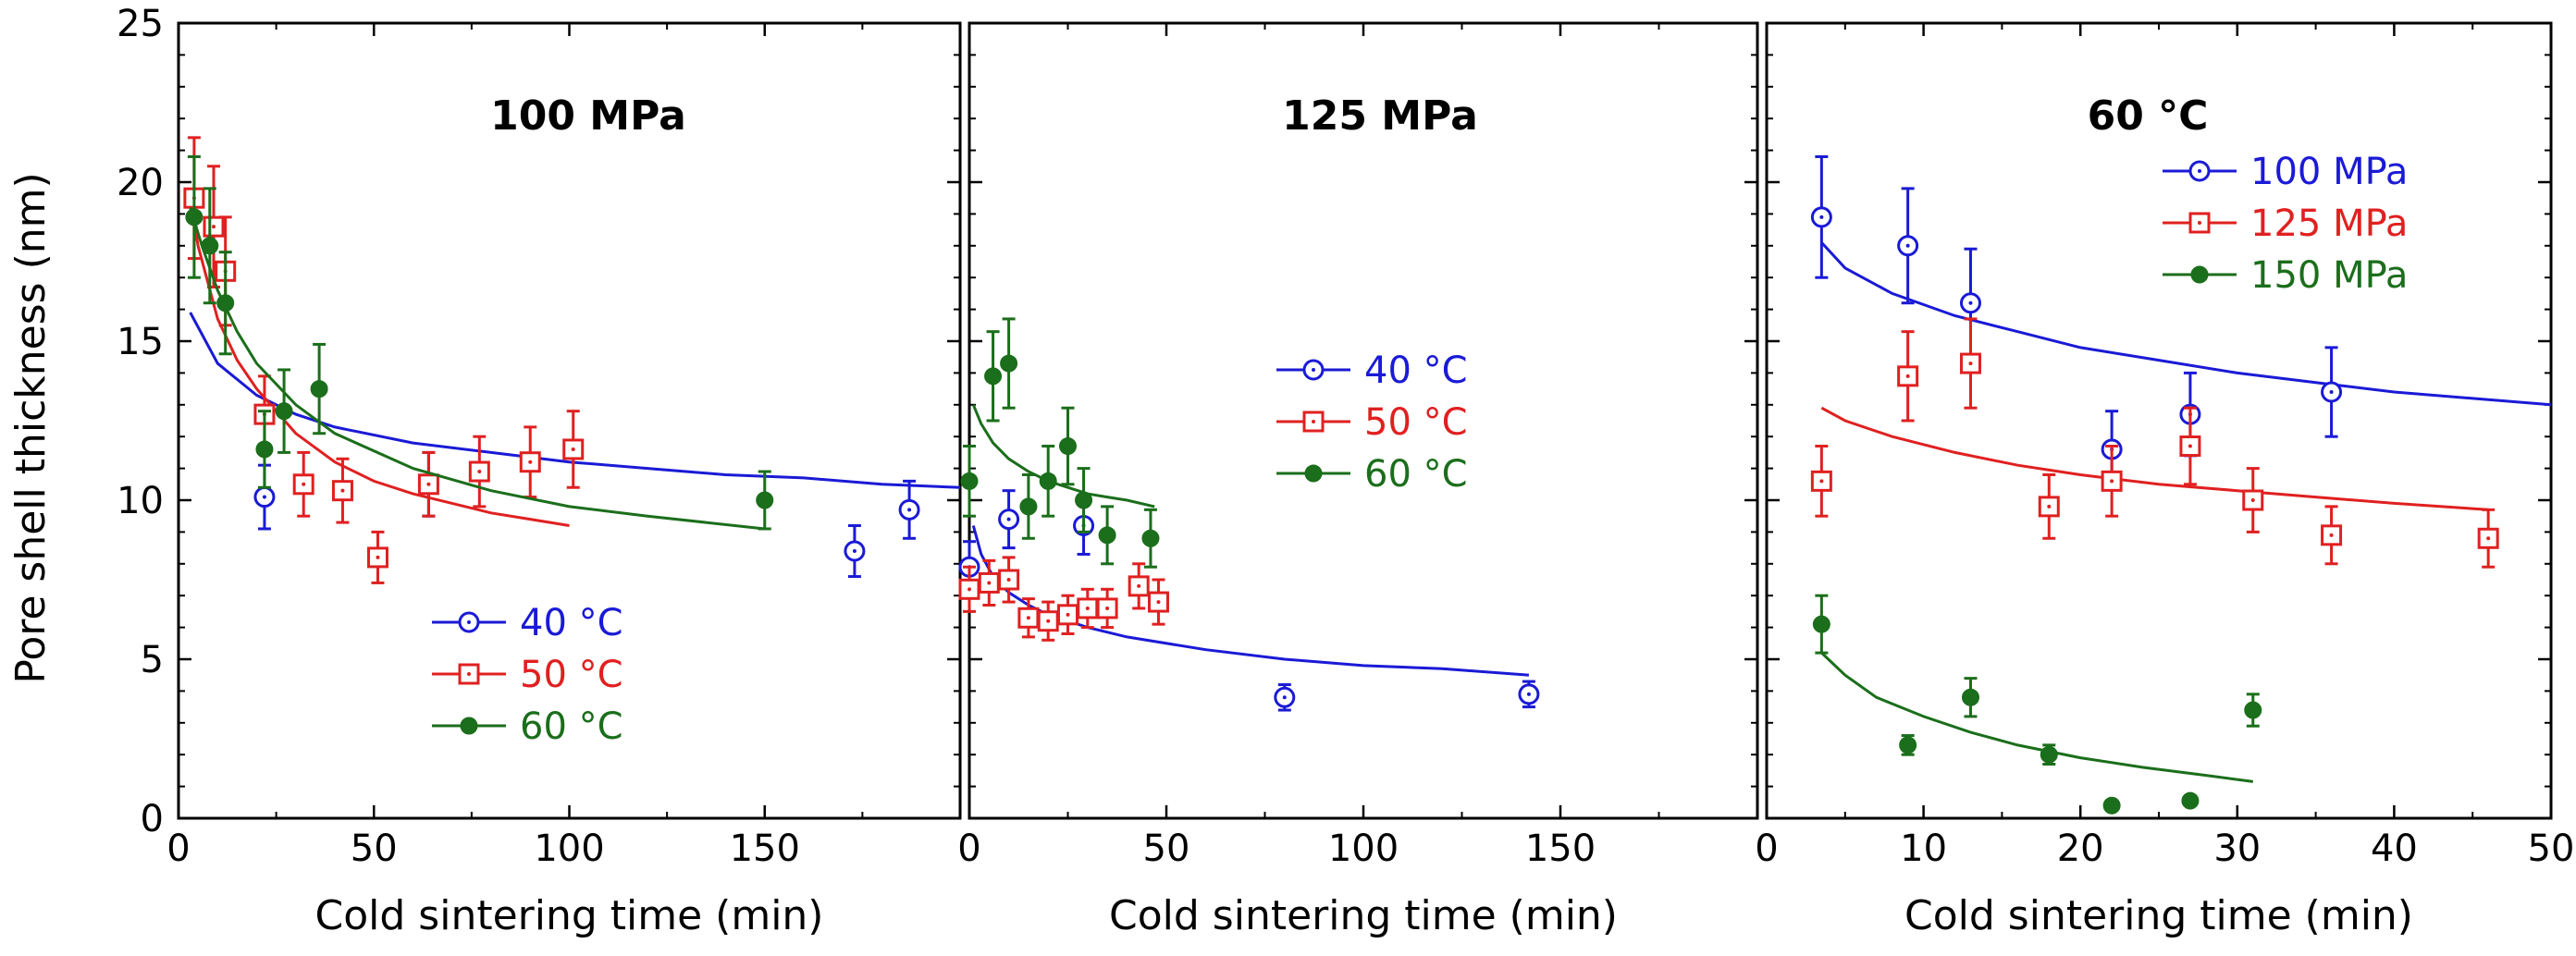  Describe the element at coordinates (2080, 848) in the screenshot. I see `x-tick-label: 20` at that location.